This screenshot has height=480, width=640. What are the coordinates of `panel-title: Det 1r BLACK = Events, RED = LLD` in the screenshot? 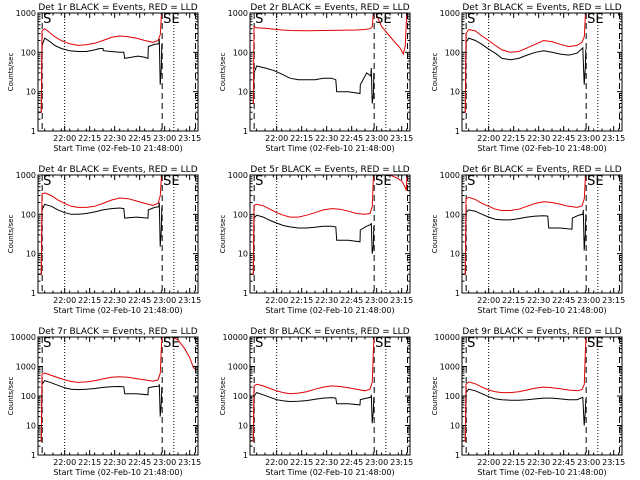 It's located at (117, 8).